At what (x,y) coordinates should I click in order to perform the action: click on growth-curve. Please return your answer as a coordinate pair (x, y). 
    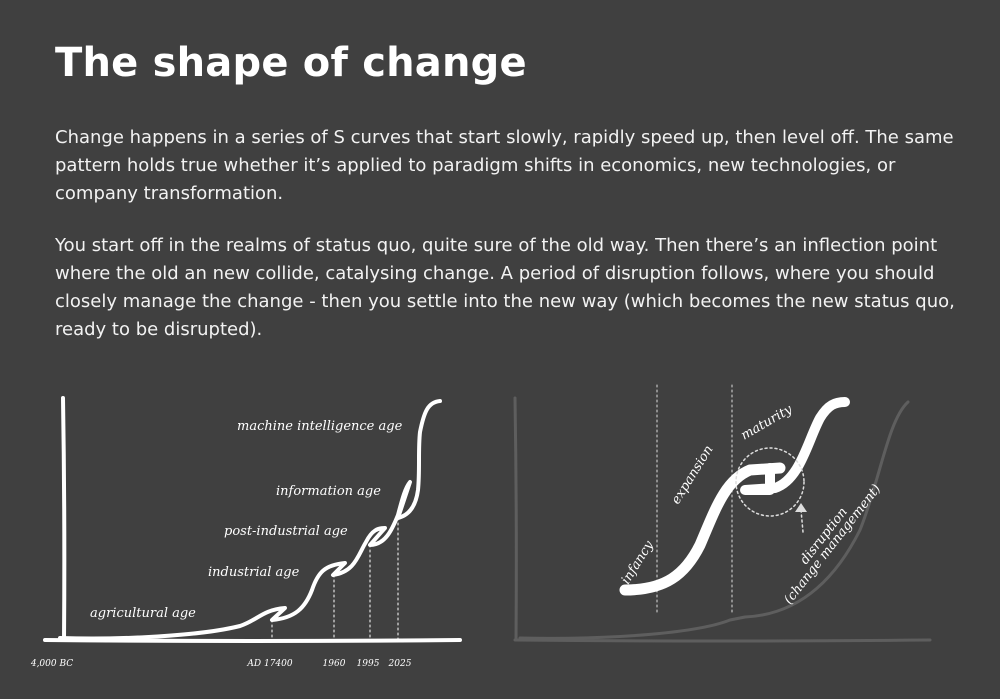
    Looking at the image, I should click on (250, 520).